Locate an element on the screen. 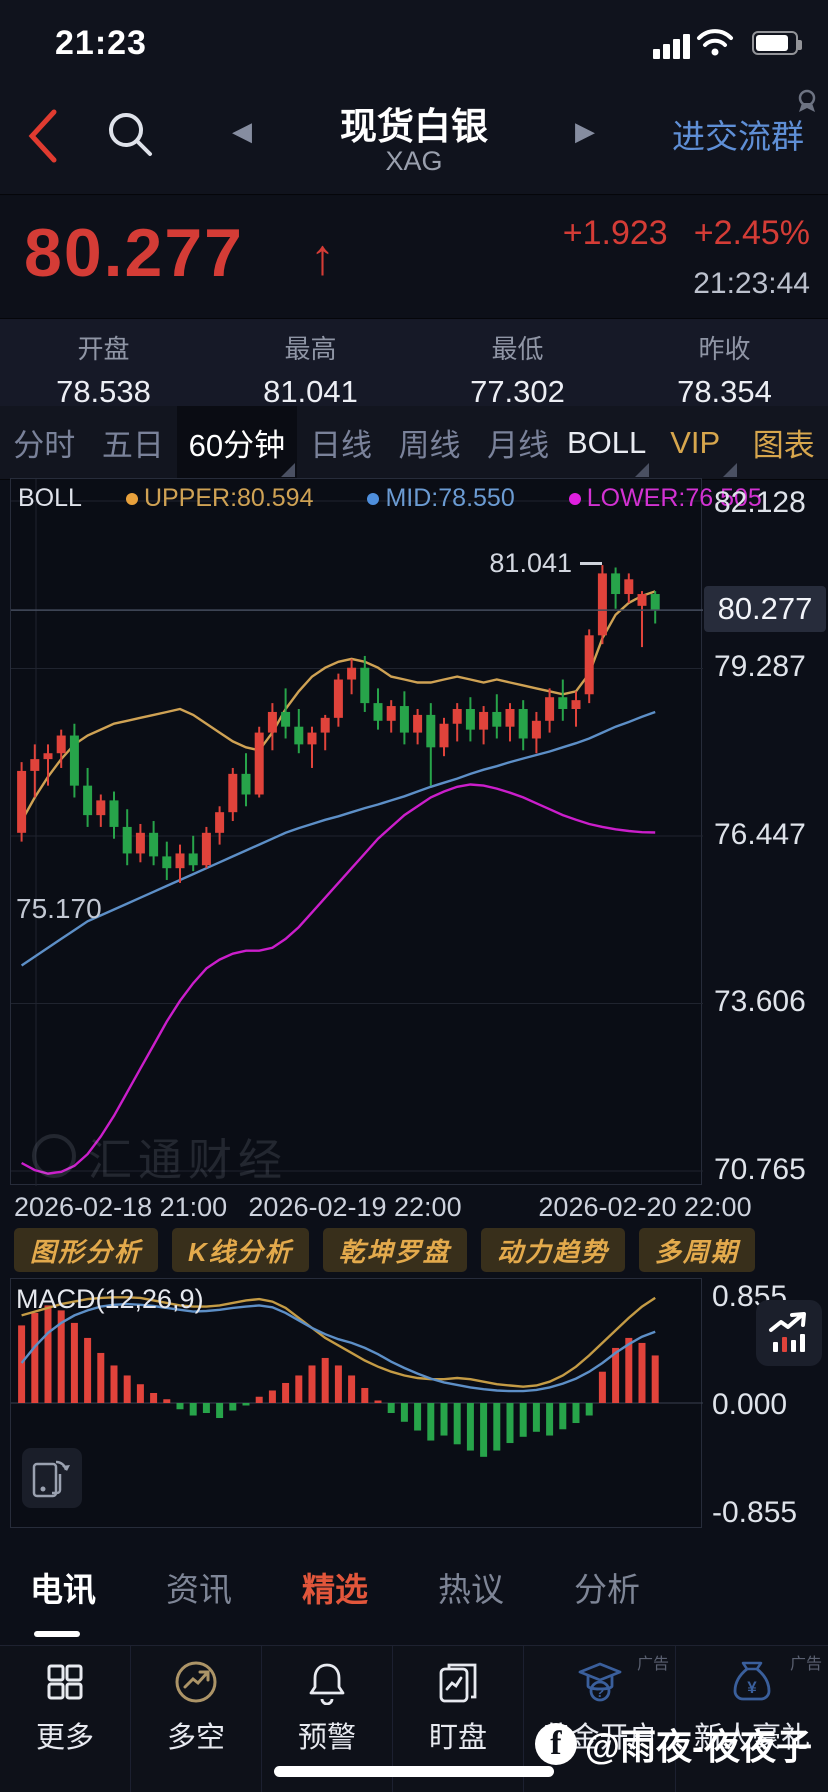 The width and height of the screenshot is (828, 1792). tab-hot-topics: 热议 is located at coordinates (471, 1589).